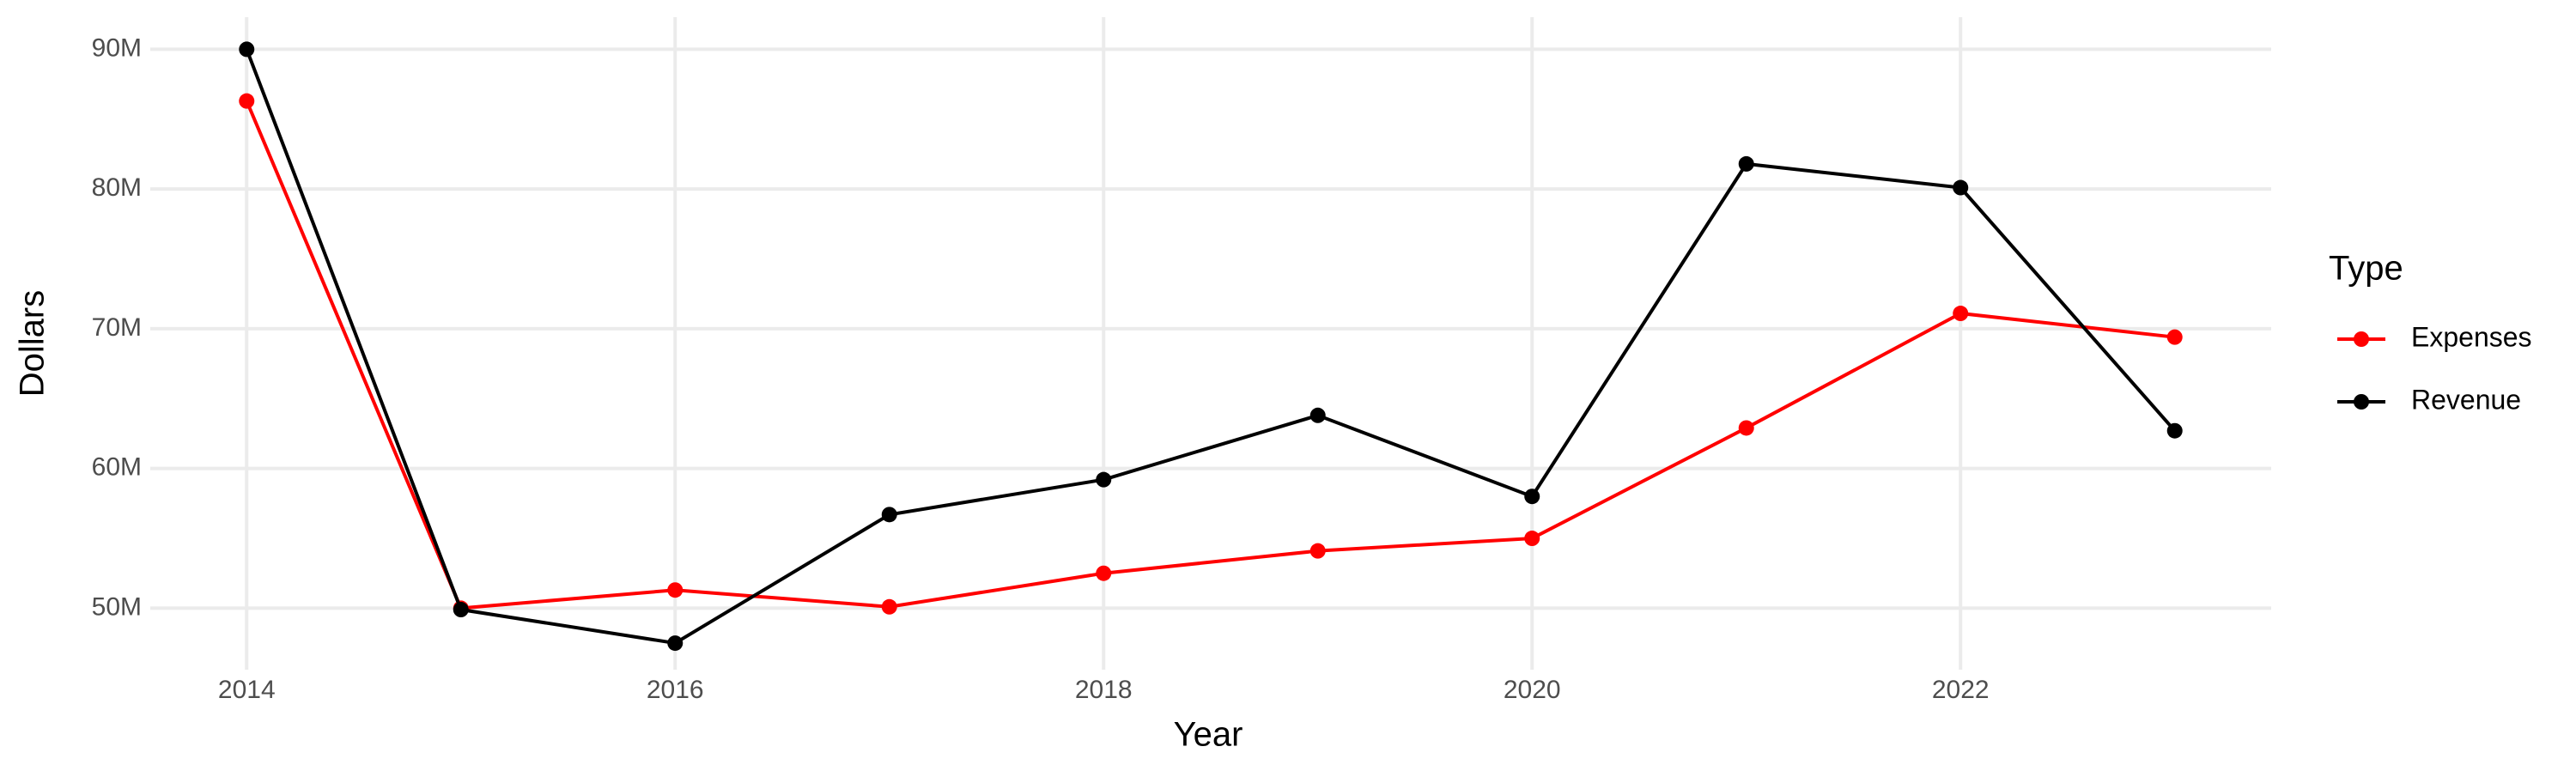 Image resolution: width=2576 pixels, height=777 pixels. Describe the element at coordinates (1961, 690) in the screenshot. I see `x-tick-label: 2022` at that location.